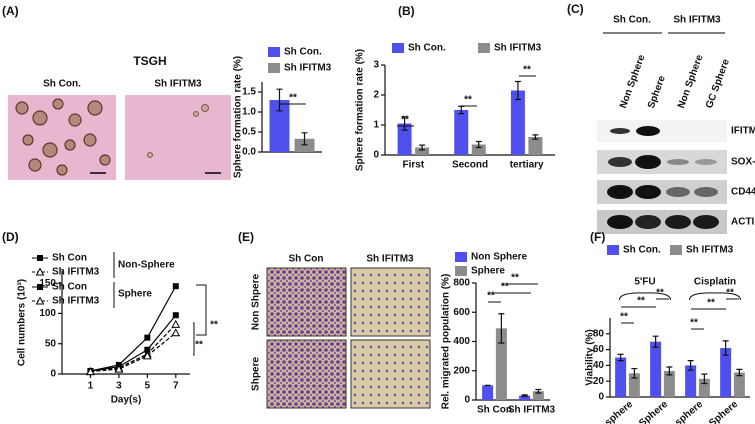 The height and width of the screenshot is (424, 755). I want to click on y-axis-label: Viability (%), so click(590, 357).